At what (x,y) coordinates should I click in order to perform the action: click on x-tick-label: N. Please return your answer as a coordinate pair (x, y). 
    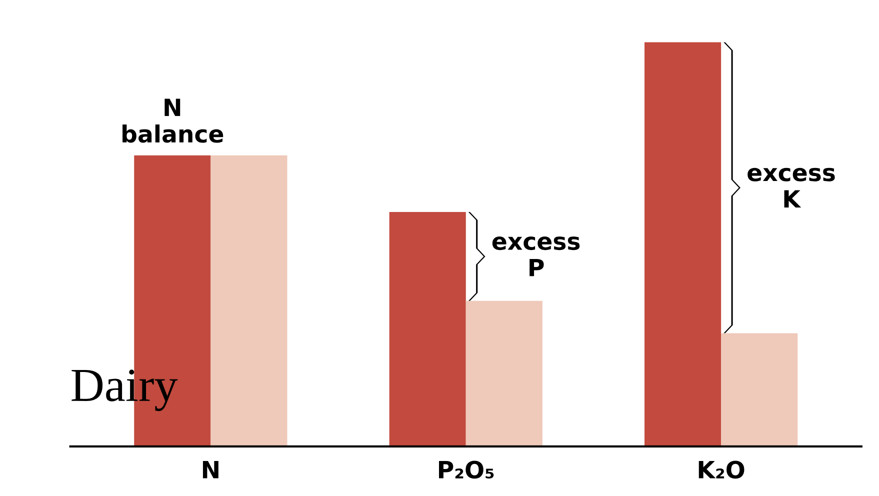
    Looking at the image, I should click on (210, 469).